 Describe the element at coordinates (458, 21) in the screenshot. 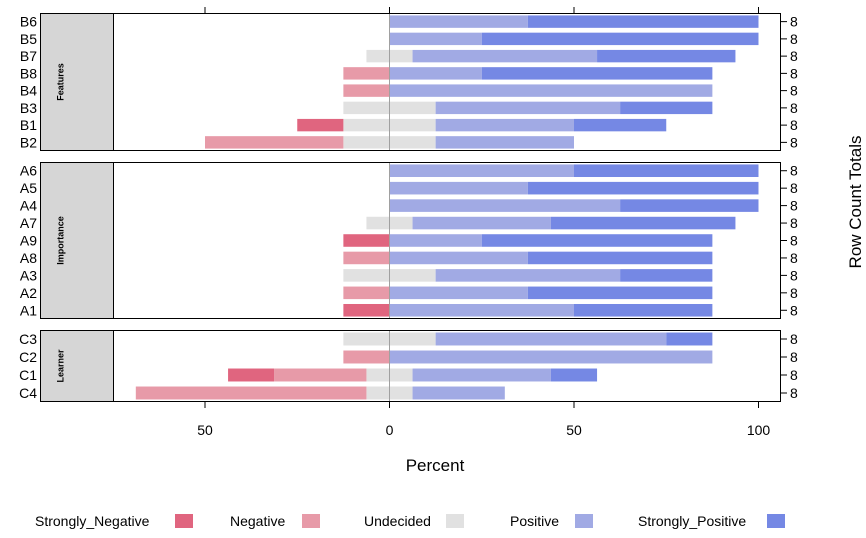

I see `bar-B6-positive` at that location.